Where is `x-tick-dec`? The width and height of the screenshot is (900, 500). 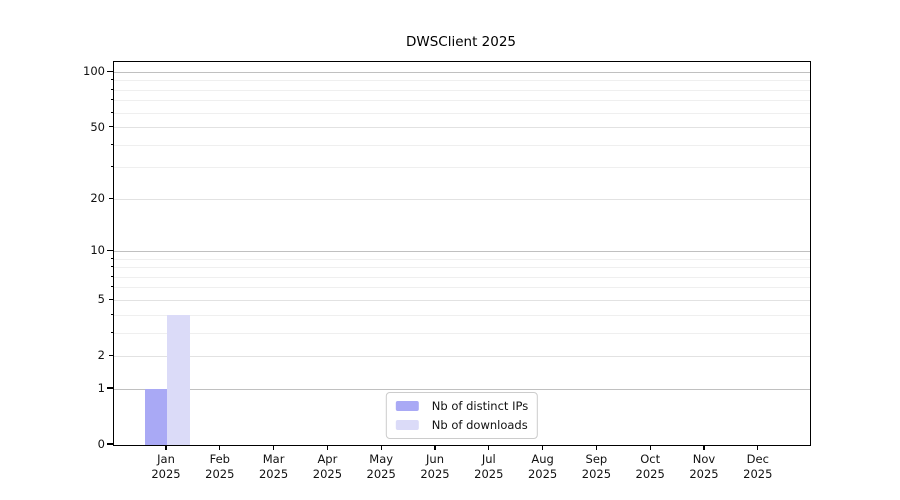 x-tick-dec is located at coordinates (758, 447).